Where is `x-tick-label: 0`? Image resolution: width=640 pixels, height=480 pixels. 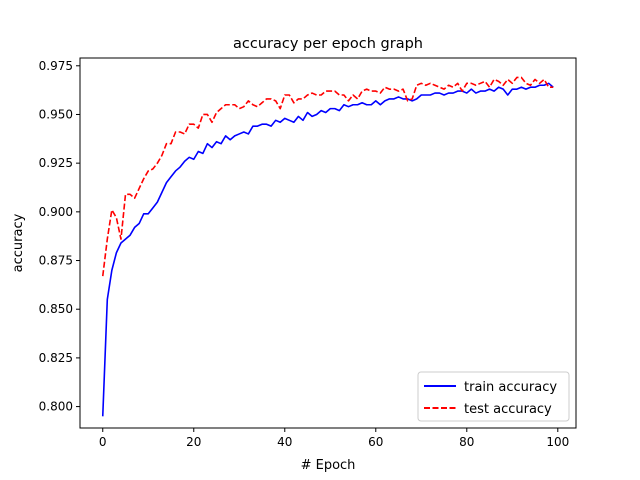
x-tick-label: 0 is located at coordinates (103, 442).